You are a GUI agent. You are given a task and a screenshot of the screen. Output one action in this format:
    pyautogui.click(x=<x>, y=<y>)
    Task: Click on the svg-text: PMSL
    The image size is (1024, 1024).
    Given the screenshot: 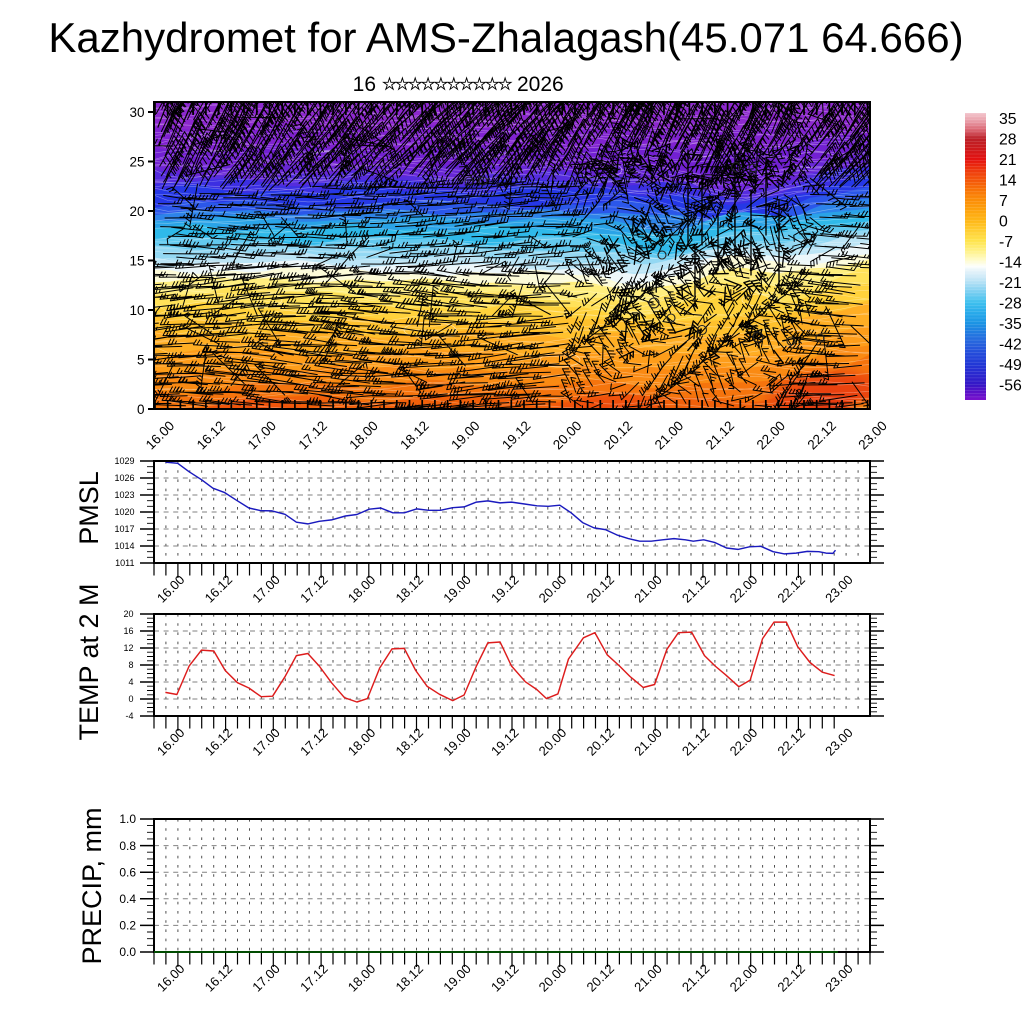 What is the action you would take?
    pyautogui.click(x=89, y=508)
    